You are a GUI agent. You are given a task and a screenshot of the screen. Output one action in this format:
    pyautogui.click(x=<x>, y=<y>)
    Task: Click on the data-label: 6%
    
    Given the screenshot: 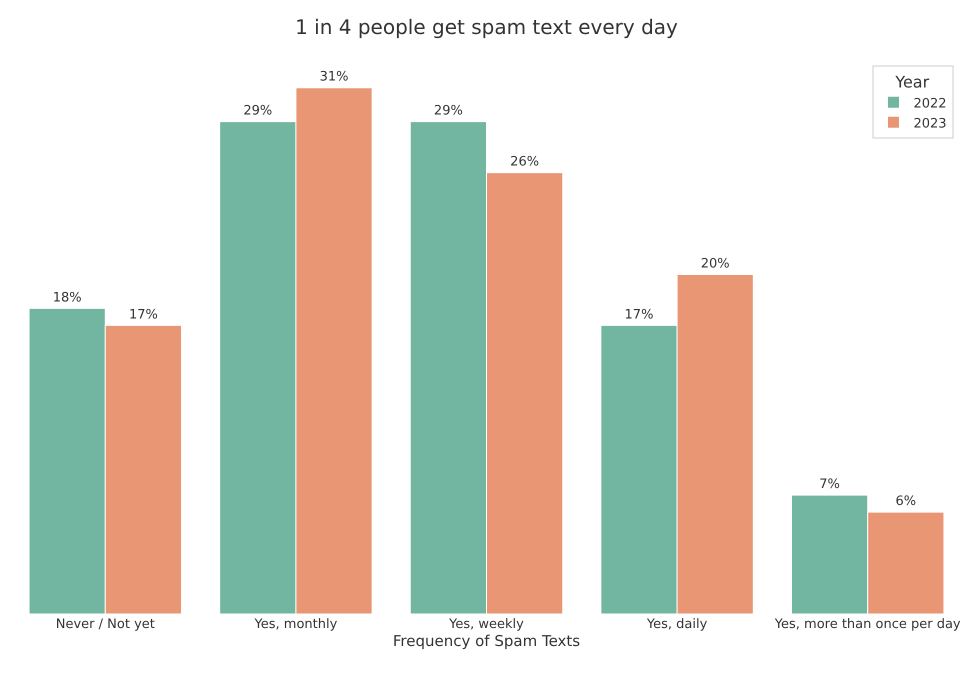 What is the action you would take?
    pyautogui.click(x=906, y=502)
    